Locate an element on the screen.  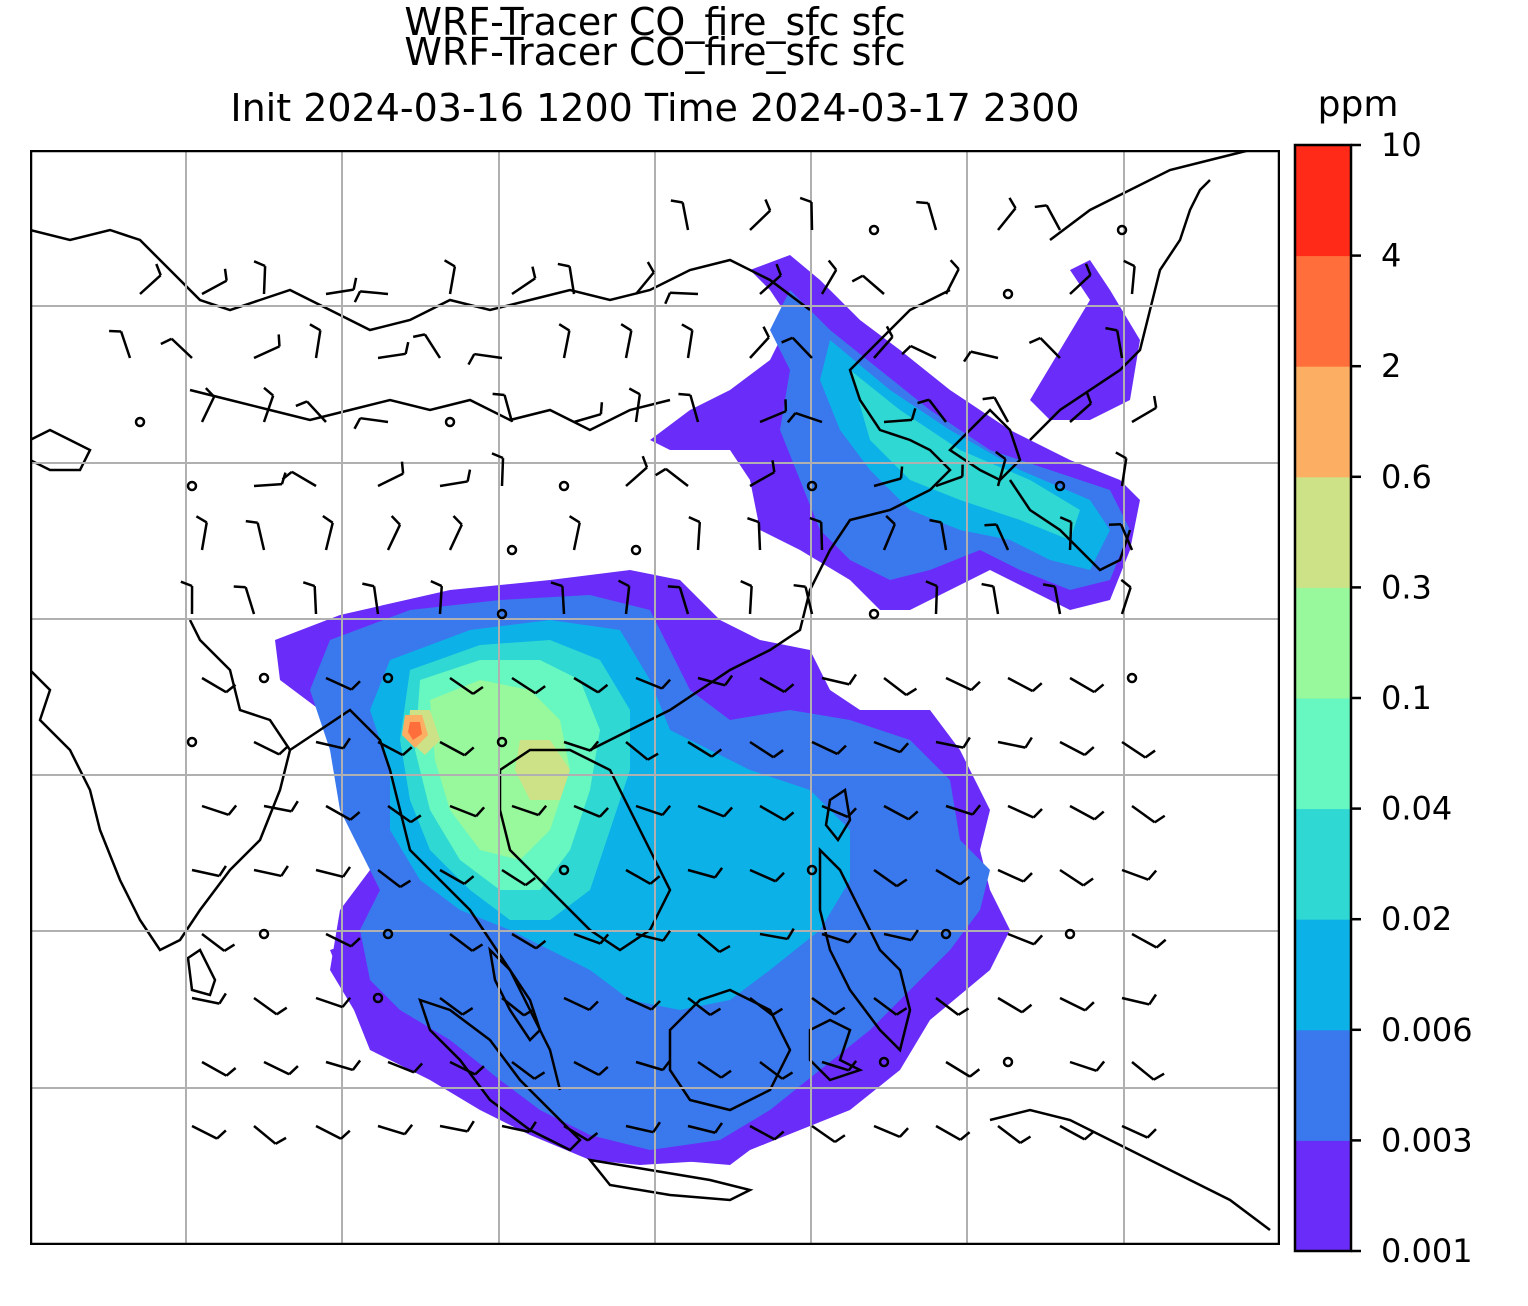
coastline-russia-pacific is located at coordinates (1150, 195).